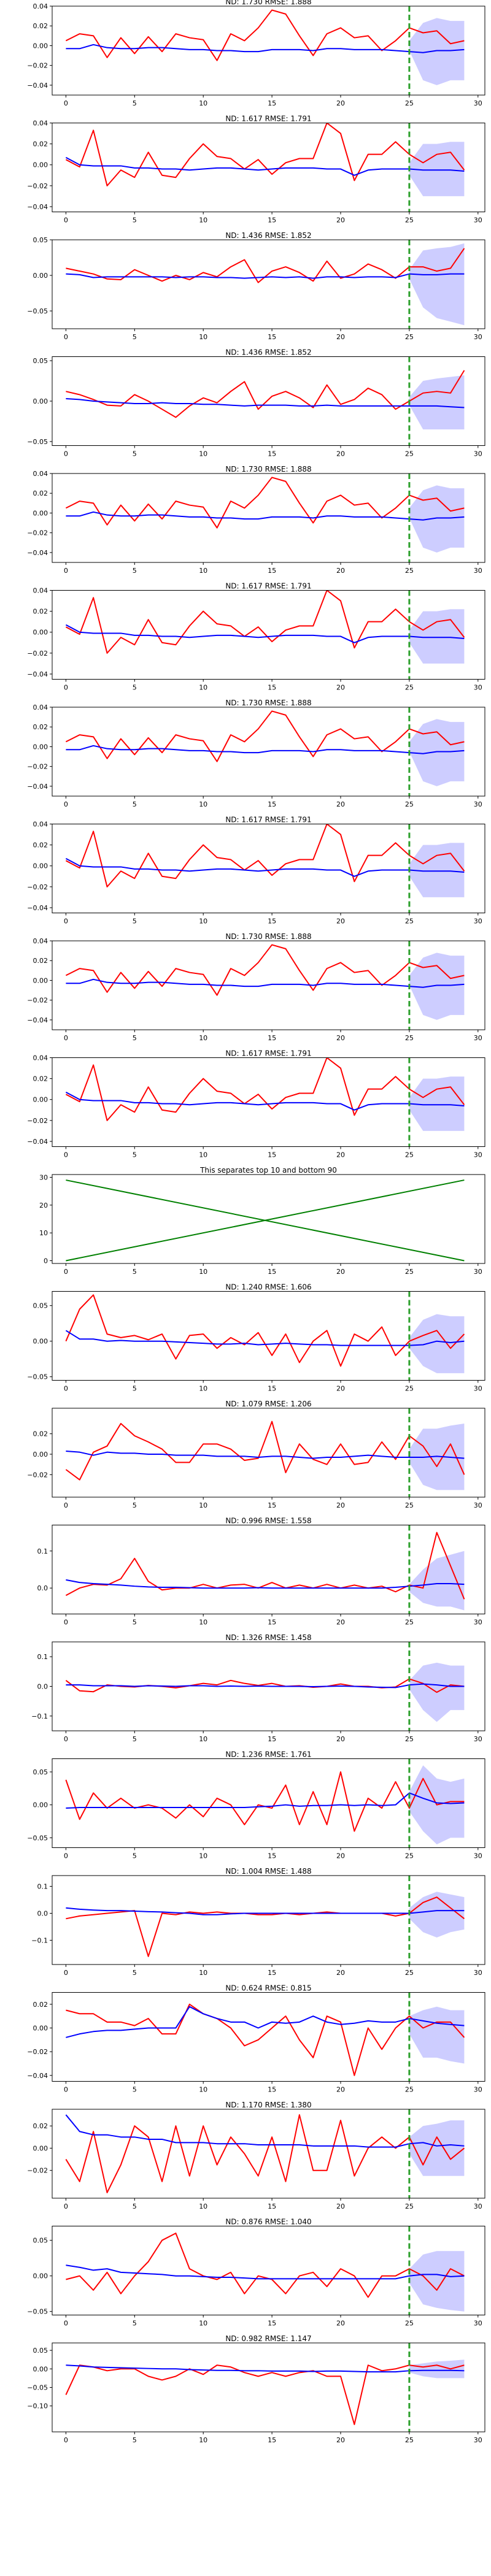 The image size is (491, 2576). I want to click on panel-title: ND: 0.624 RMSE: 0.815, so click(268, 1988).